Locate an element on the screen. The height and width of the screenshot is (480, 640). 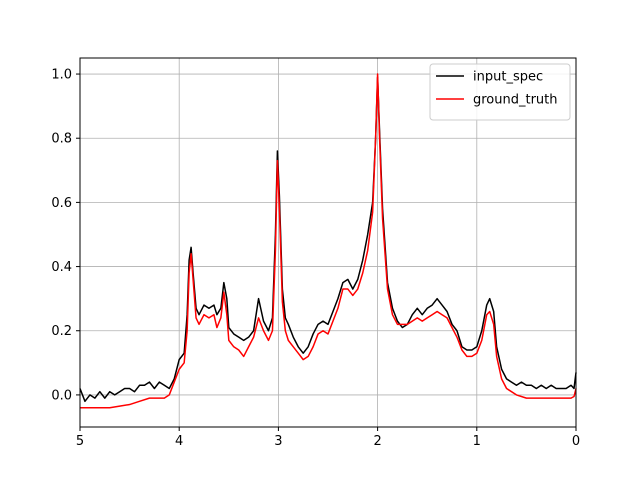
y-tick-label: 0.6 is located at coordinates (61, 203).